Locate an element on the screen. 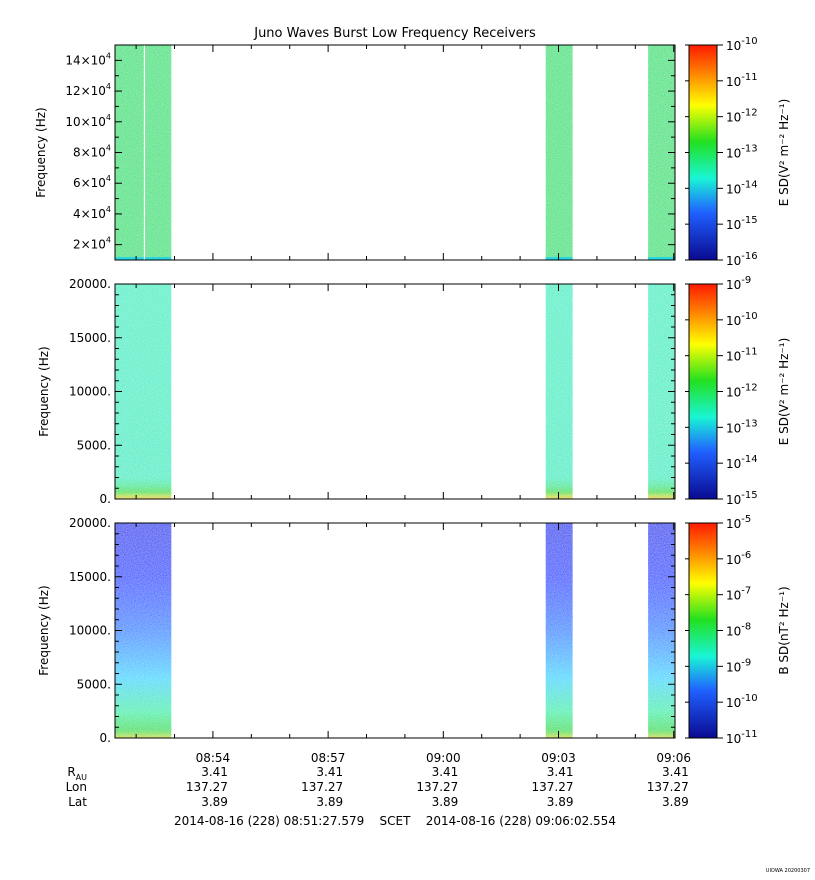  colorbar-tick-label: 10⁻⁶ is located at coordinates (738, 558).